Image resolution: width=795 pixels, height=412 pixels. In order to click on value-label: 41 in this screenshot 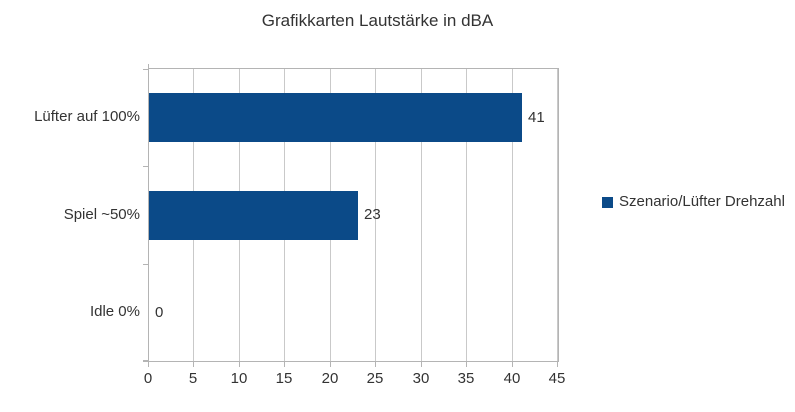, I will do `click(536, 117)`.